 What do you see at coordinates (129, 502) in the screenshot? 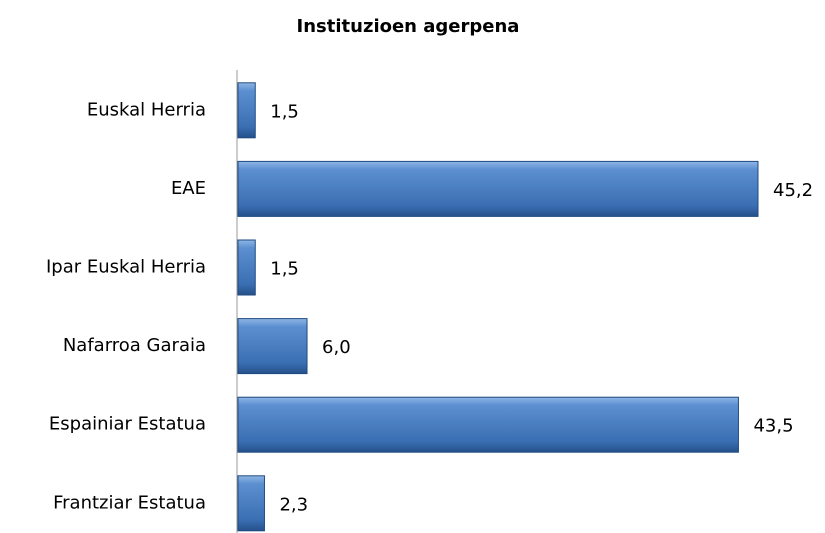
I see `y-tick-label: Frantziar Estatua` at bounding box center [129, 502].